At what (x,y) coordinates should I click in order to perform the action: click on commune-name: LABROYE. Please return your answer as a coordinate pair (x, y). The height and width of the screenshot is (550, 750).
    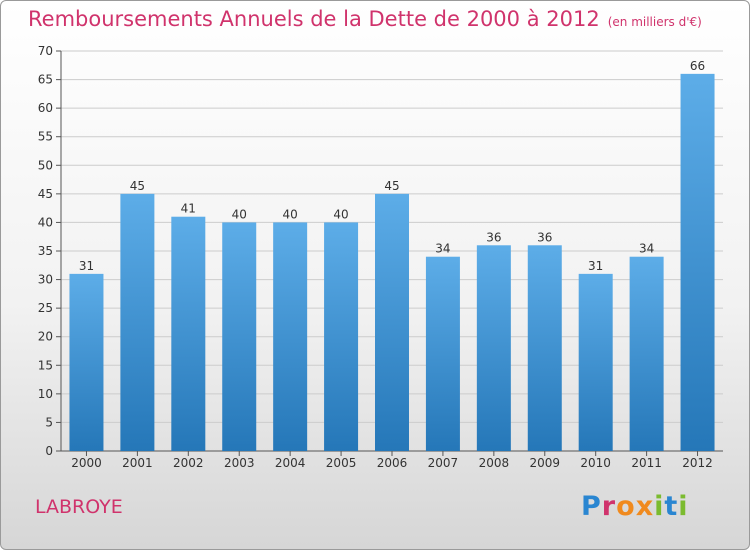
    Looking at the image, I should click on (79, 507).